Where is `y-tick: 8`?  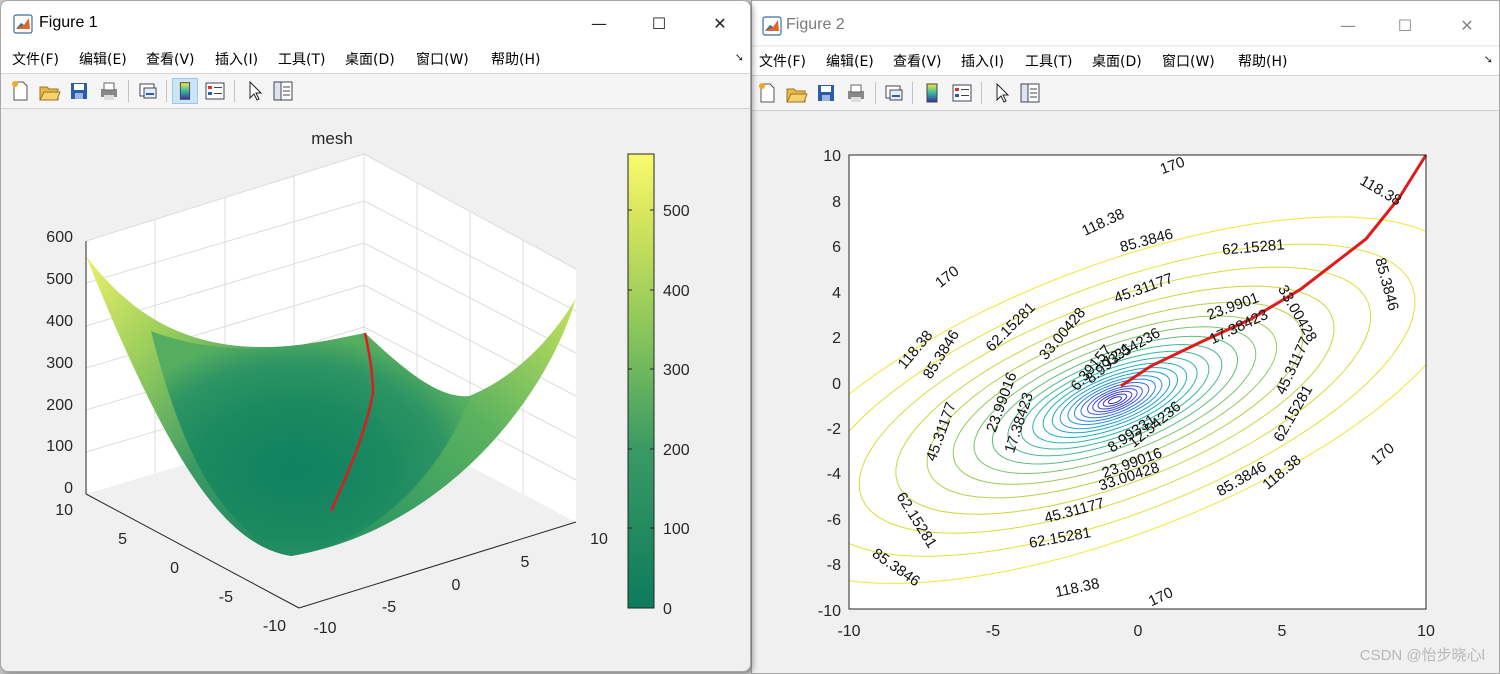
y-tick: 8 is located at coordinates (836, 202).